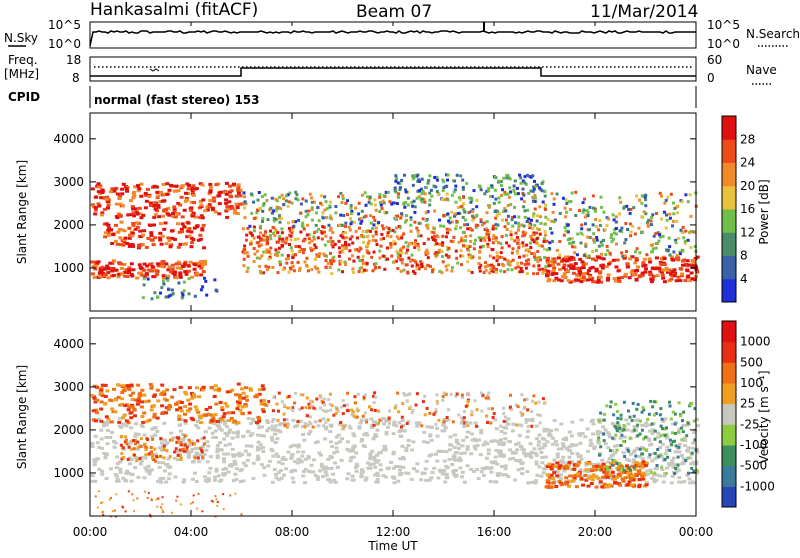 This screenshot has width=800, height=558. Describe the element at coordinates (729, 332) in the screenshot. I see `colorbar-swatch` at that location.